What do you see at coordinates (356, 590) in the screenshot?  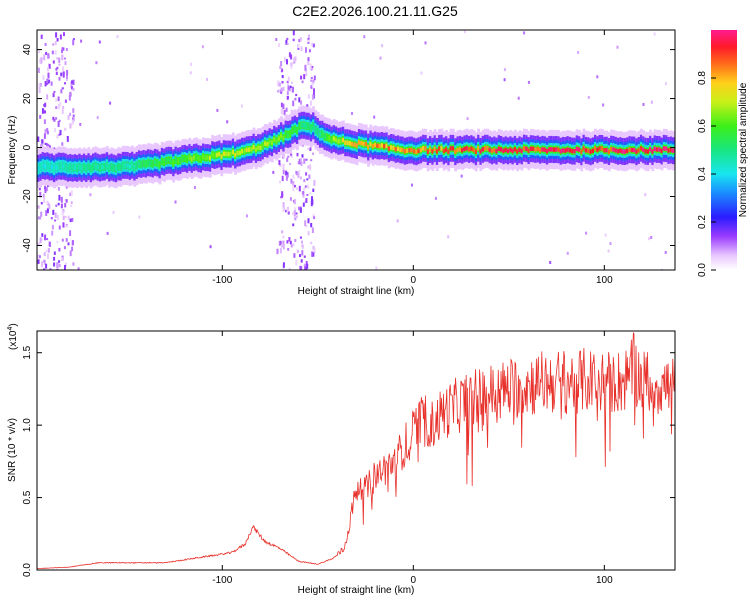 I see `snr-x-label: Height of straight line (km)` at bounding box center [356, 590].